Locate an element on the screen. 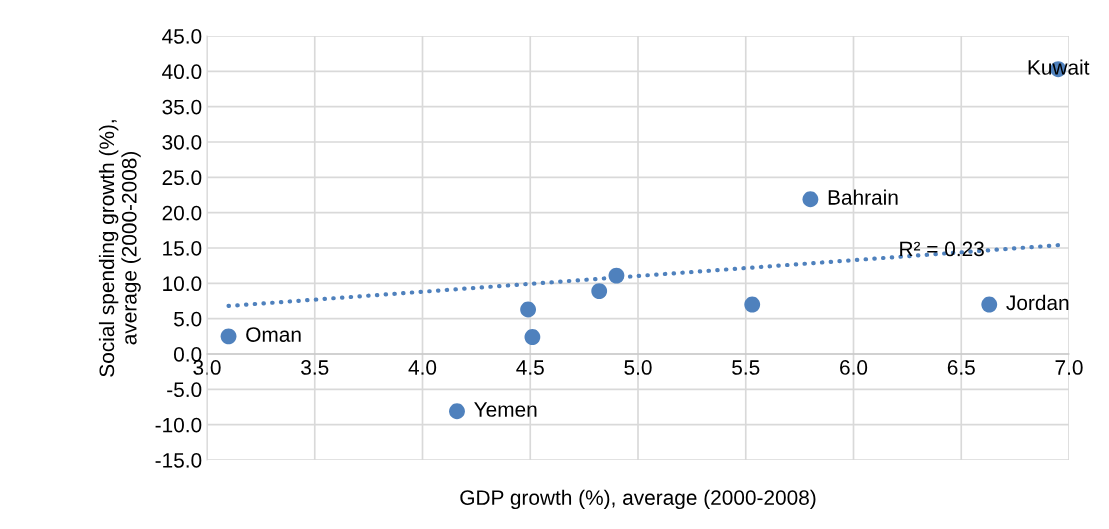  x-tick-label: 4.5 is located at coordinates (530, 367).